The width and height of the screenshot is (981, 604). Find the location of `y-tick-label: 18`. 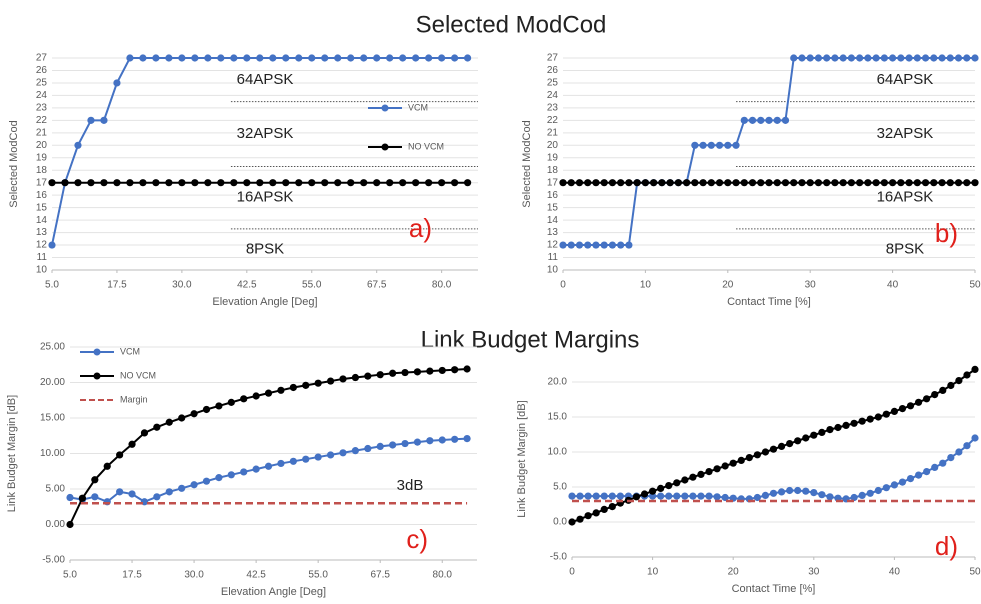

y-tick-label: 18 is located at coordinates (553, 170).